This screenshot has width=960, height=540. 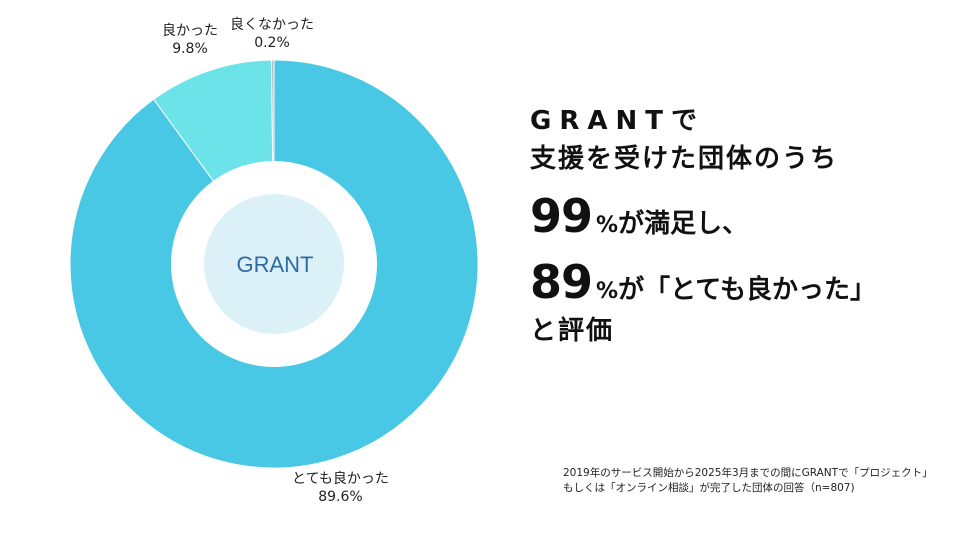 What do you see at coordinates (748, 473) in the screenshot?
I see `footnote-line-1: 2019年のサービス開始から2025年3月までの間にGRANTで「プロジェクト」` at bounding box center [748, 473].